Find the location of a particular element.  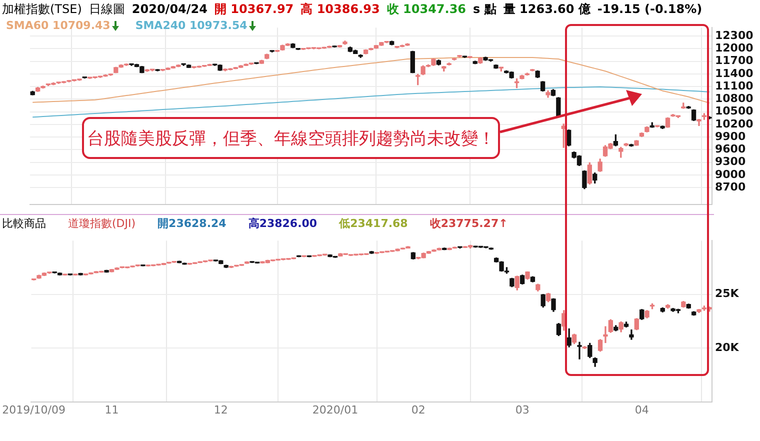

chart-title: 加權指數(TSE) is located at coordinates (42, 9).